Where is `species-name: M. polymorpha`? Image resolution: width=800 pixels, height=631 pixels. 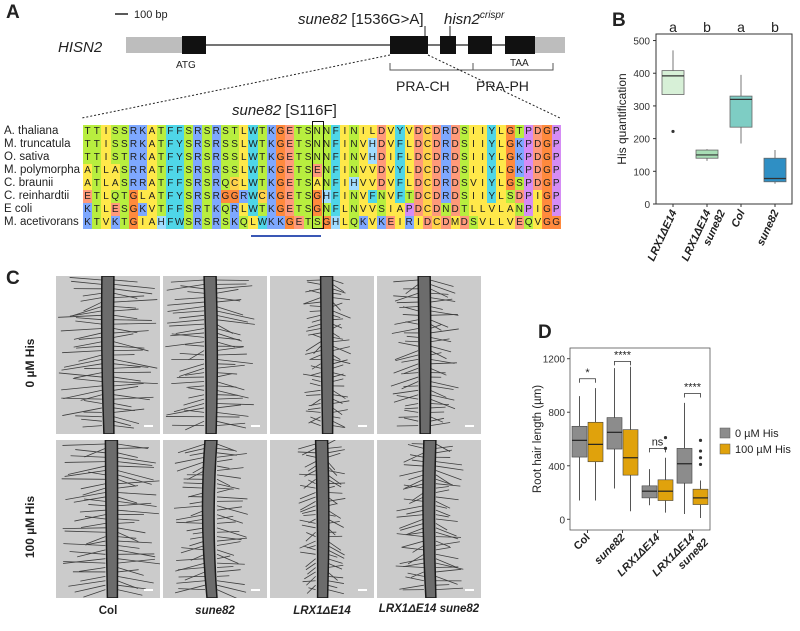
species-name: M. polymorpha is located at coordinates (42, 170).